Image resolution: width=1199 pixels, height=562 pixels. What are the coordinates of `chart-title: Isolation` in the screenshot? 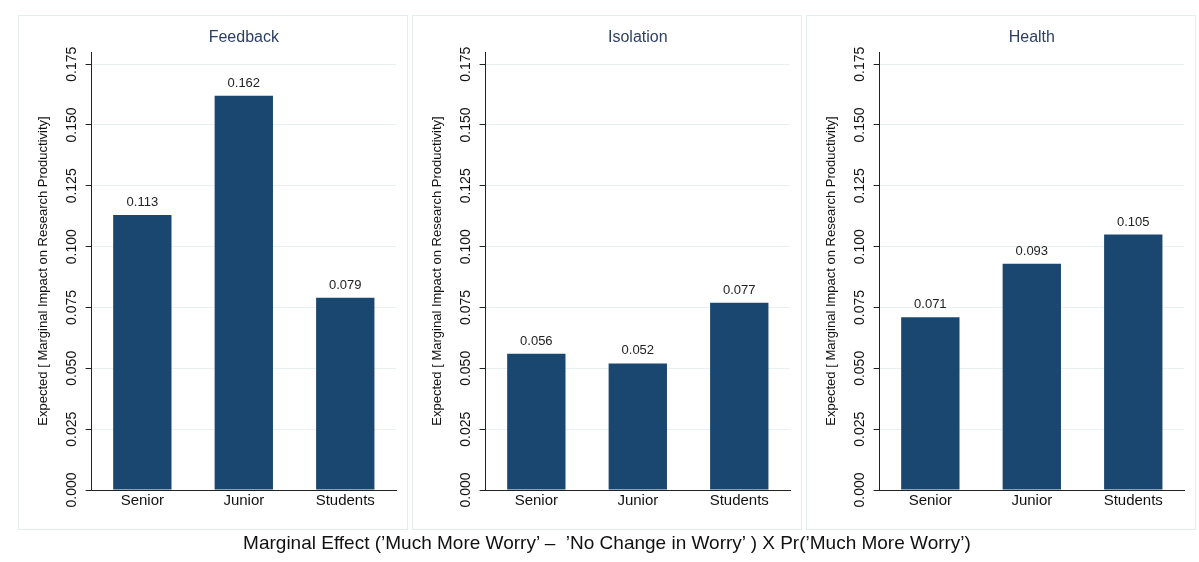 It's located at (638, 37).